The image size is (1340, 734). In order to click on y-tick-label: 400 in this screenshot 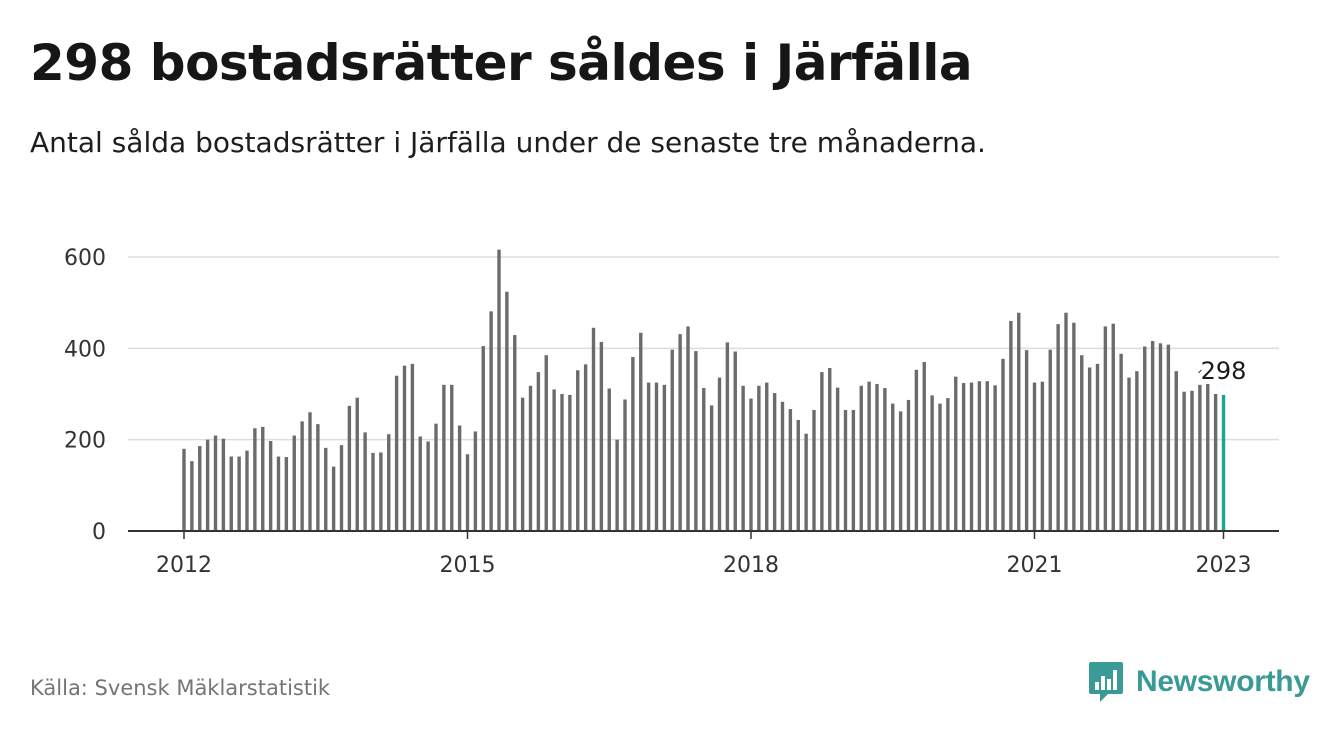, I will do `click(85, 349)`.